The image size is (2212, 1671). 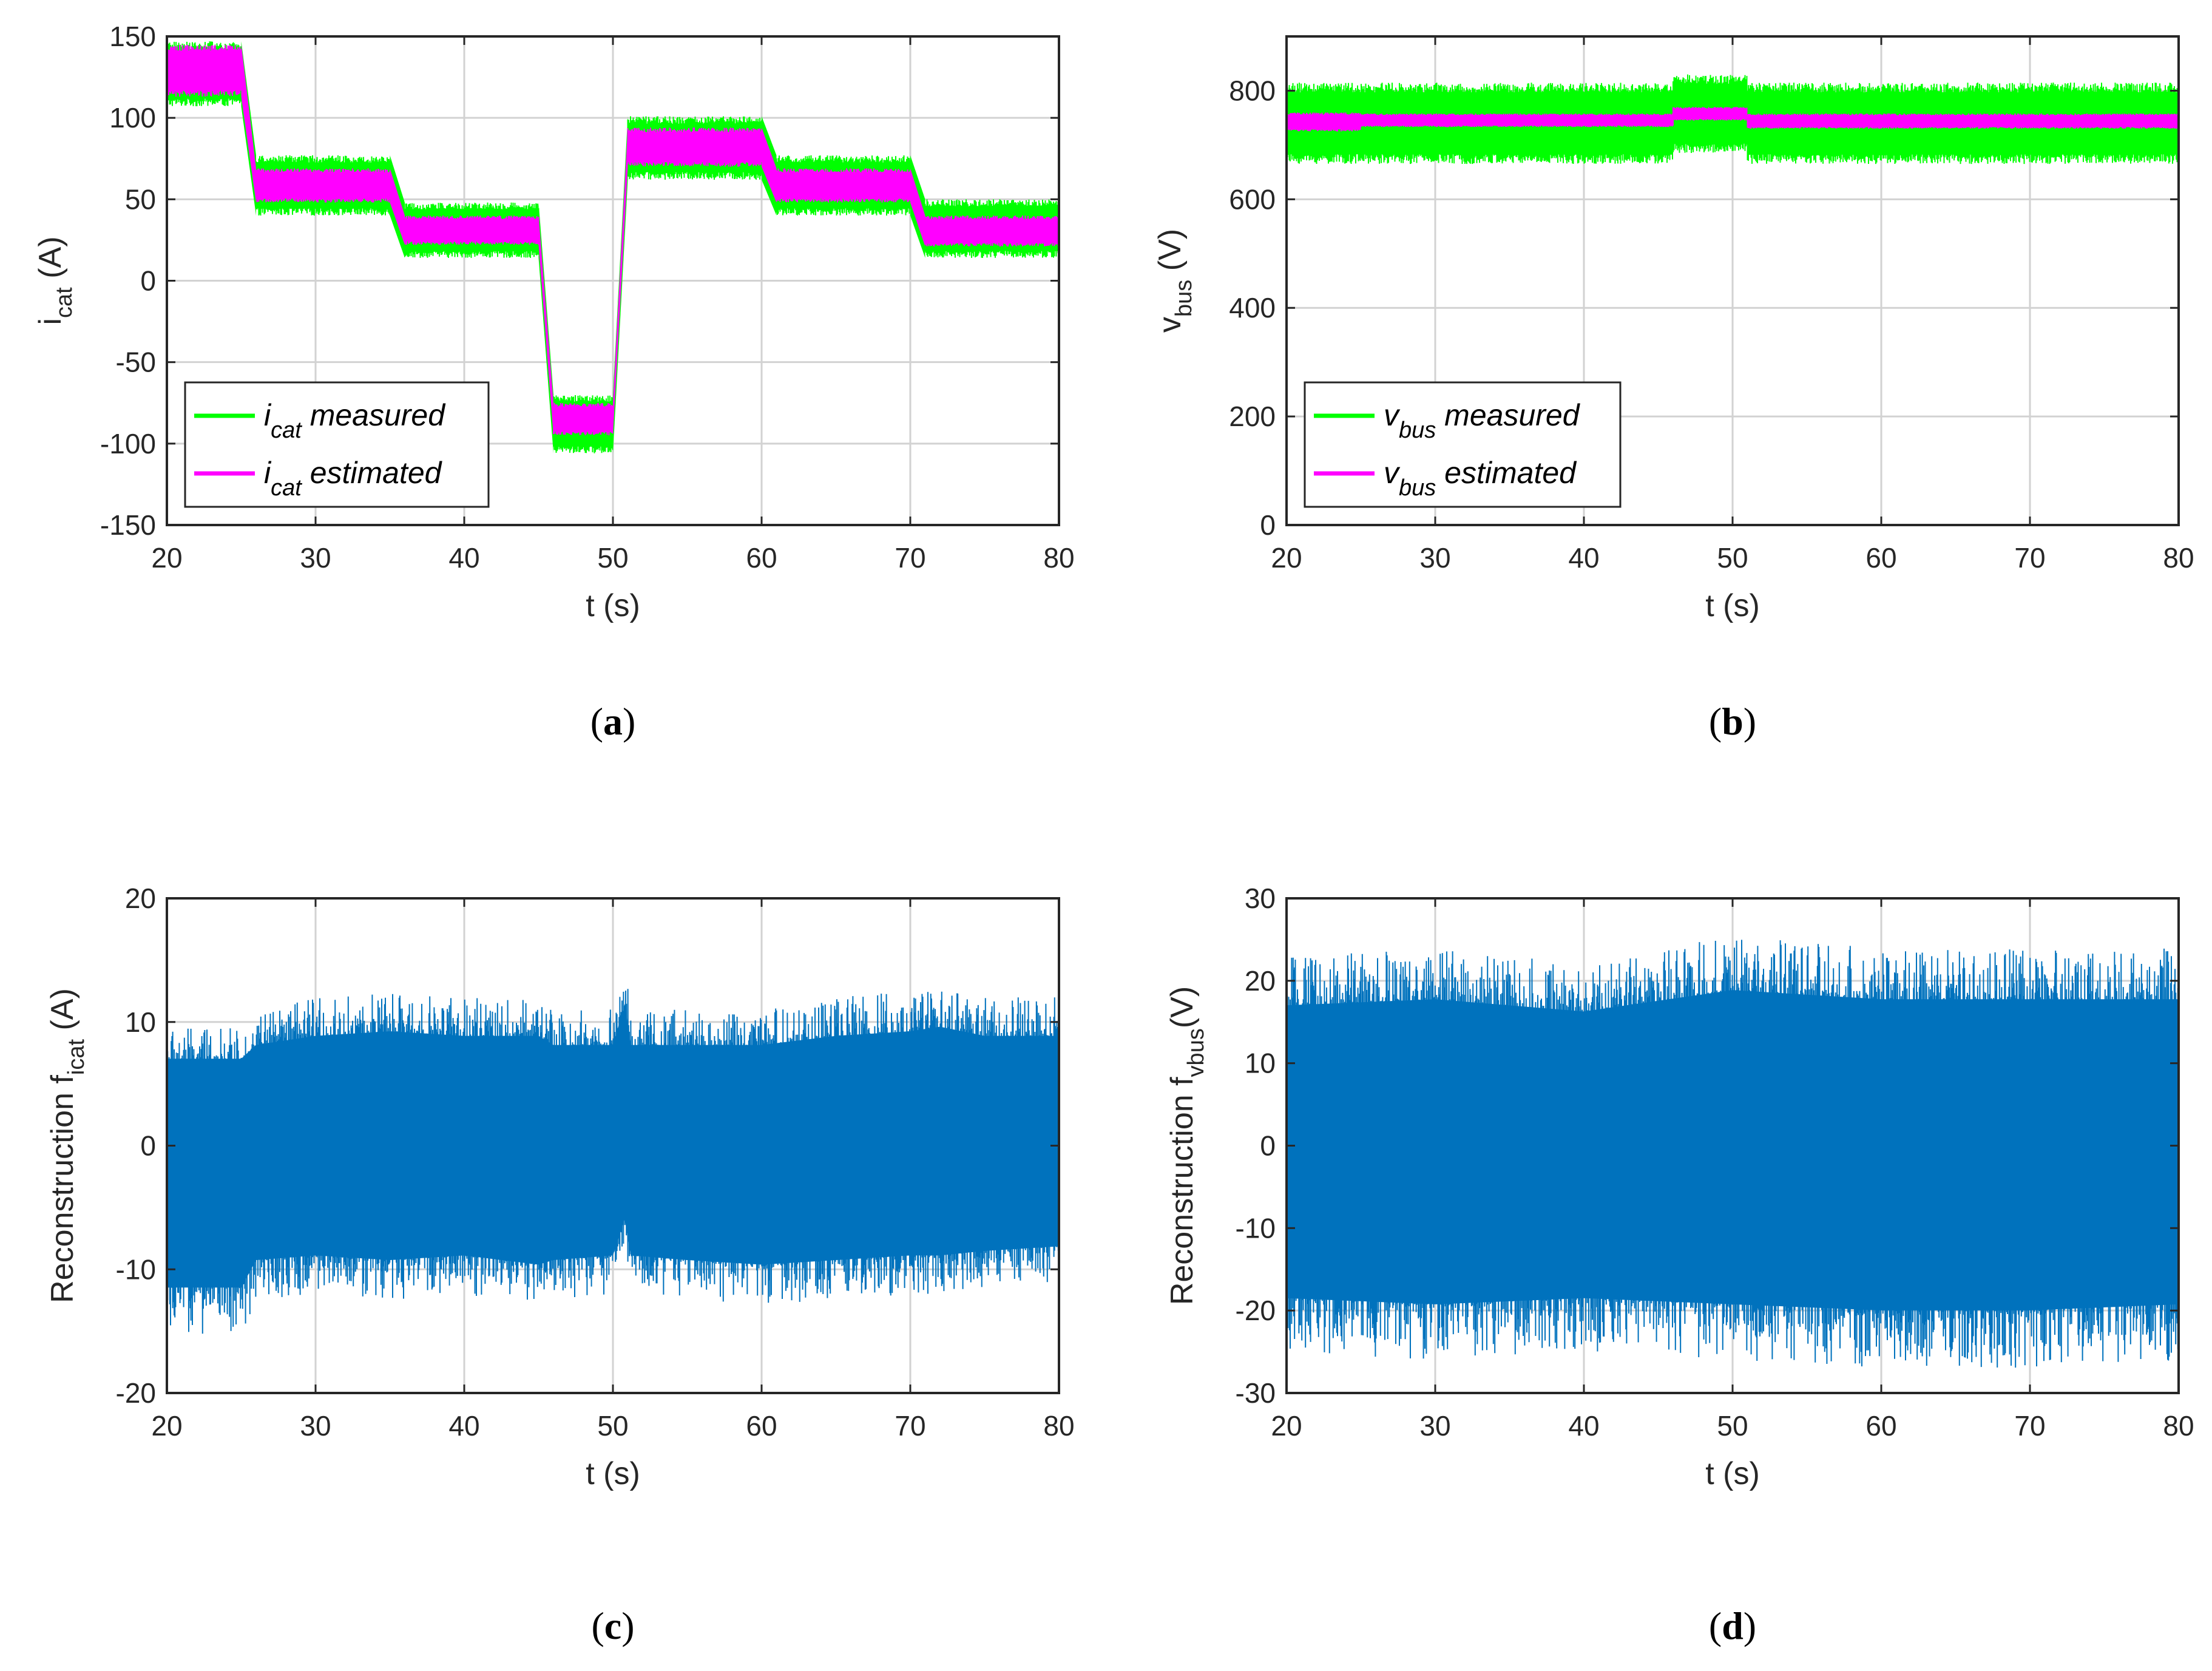 What do you see at coordinates (136, 362) in the screenshot?
I see `y-tick-label: -50` at bounding box center [136, 362].